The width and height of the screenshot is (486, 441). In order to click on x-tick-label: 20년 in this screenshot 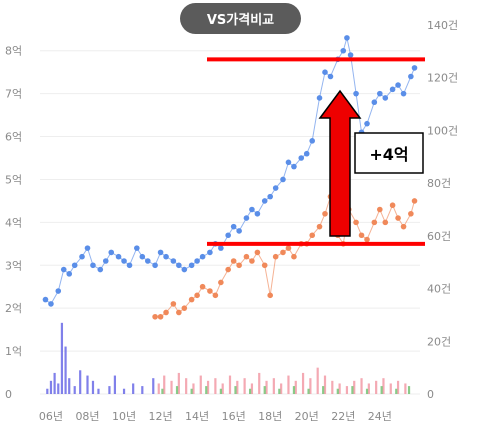, I will do `click(307, 416)`.